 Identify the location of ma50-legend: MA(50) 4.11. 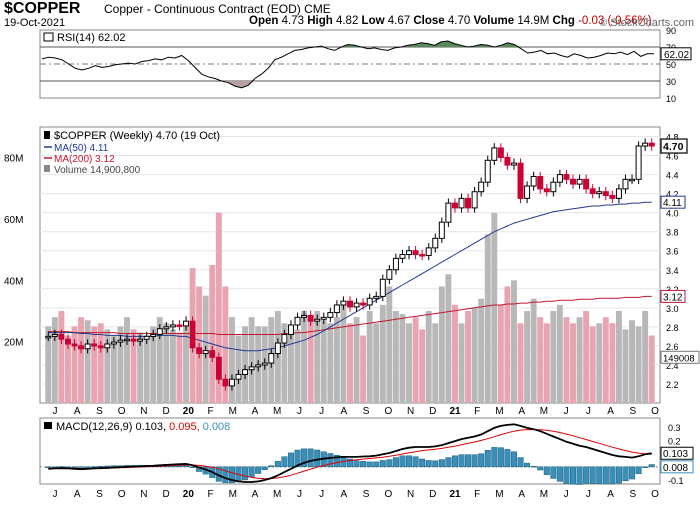
(81, 148).